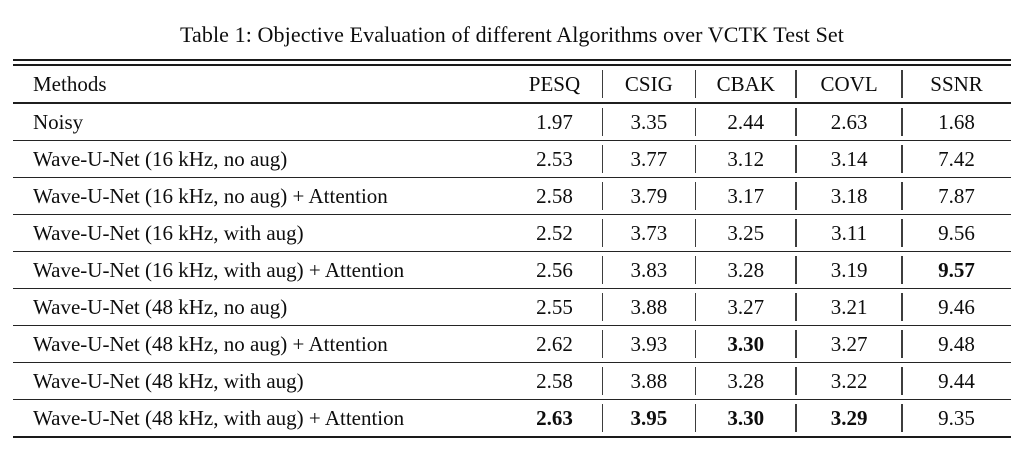  What do you see at coordinates (554, 233) in the screenshot?
I see `value-cell: 2.52` at bounding box center [554, 233].